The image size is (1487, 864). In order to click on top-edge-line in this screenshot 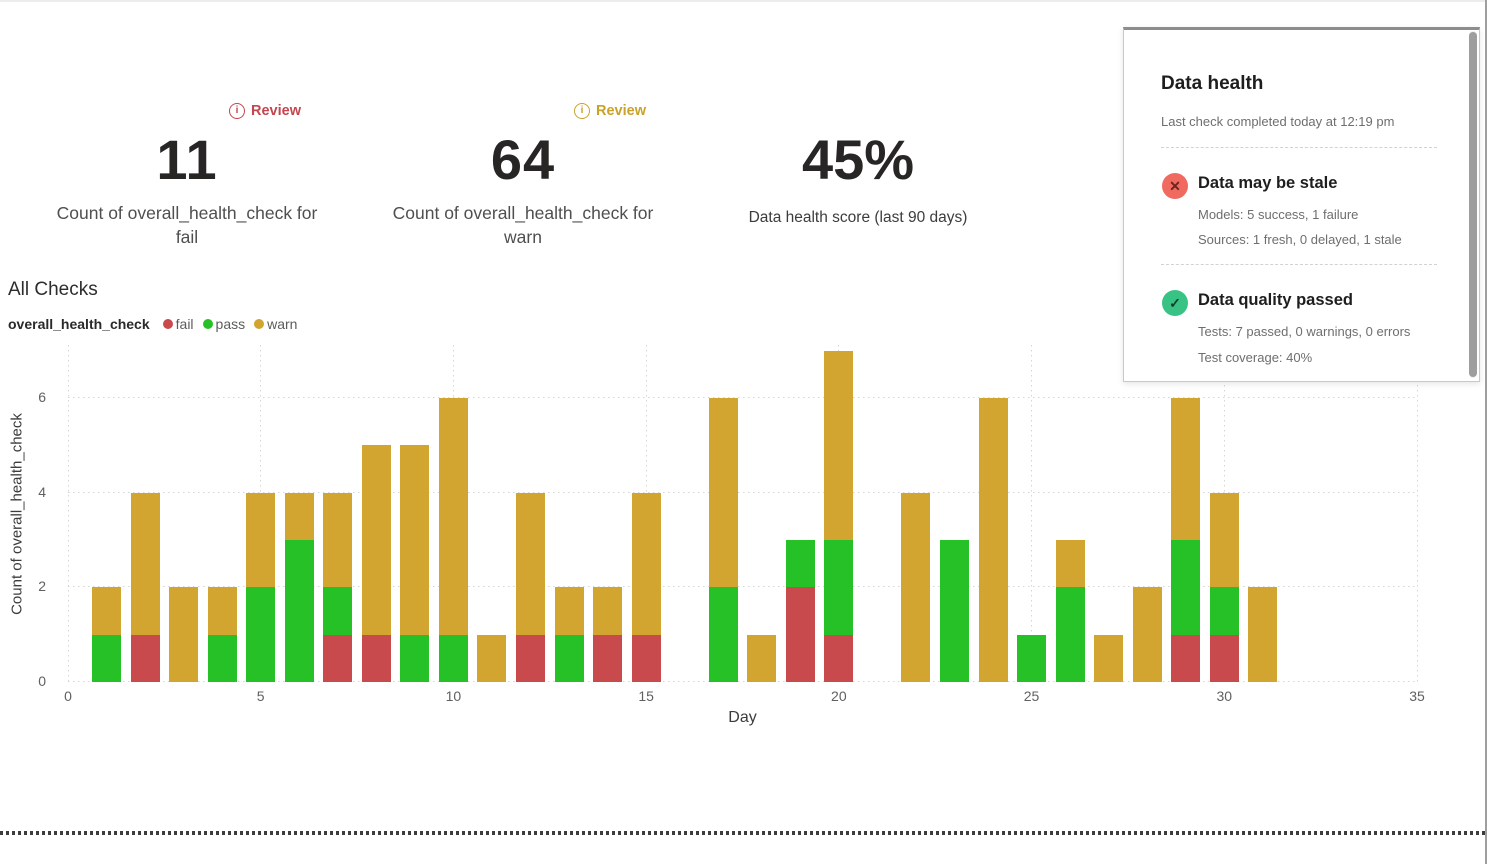, I will do `click(743, 1)`.